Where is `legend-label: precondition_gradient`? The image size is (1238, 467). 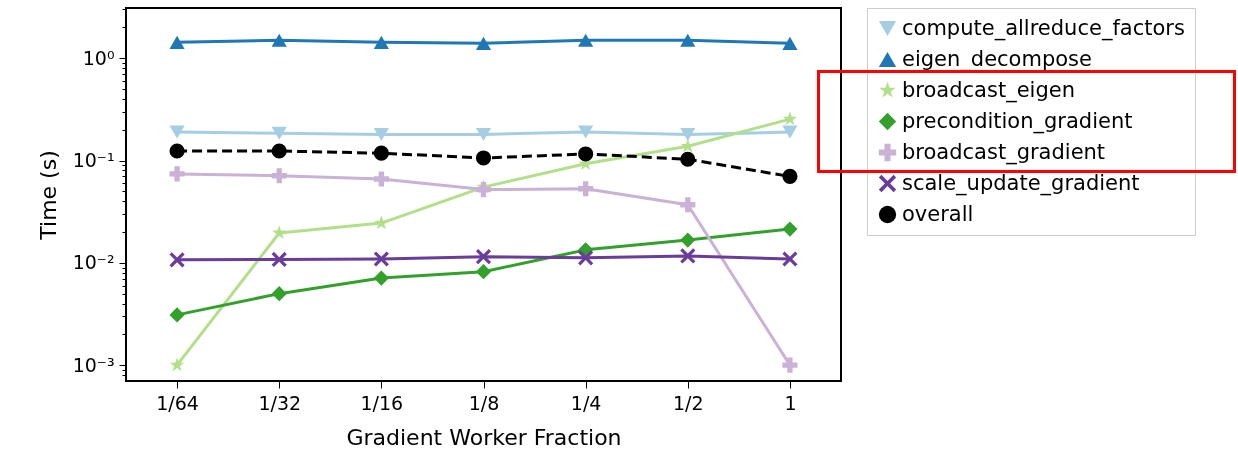
legend-label: precondition_gradient is located at coordinates (1017, 121).